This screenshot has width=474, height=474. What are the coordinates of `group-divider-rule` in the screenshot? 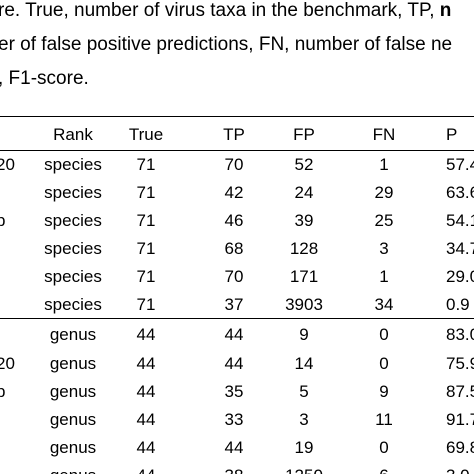 It's located at (237, 318).